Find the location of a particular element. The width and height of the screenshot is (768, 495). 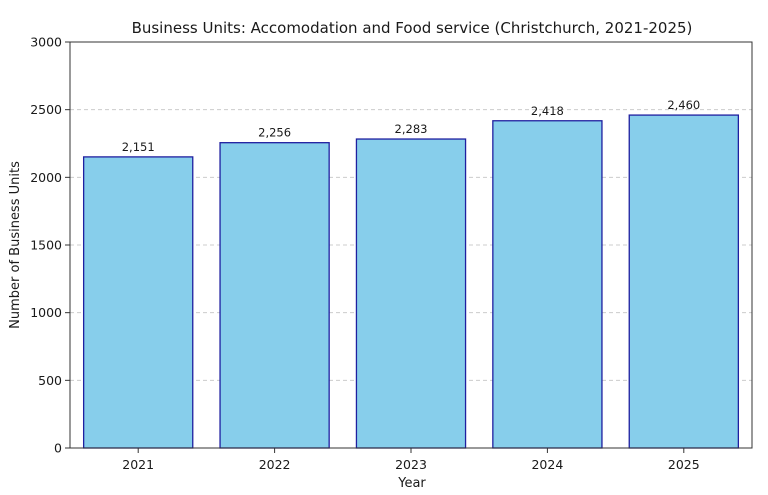

y-tick-label: 1000 is located at coordinates (46, 312).